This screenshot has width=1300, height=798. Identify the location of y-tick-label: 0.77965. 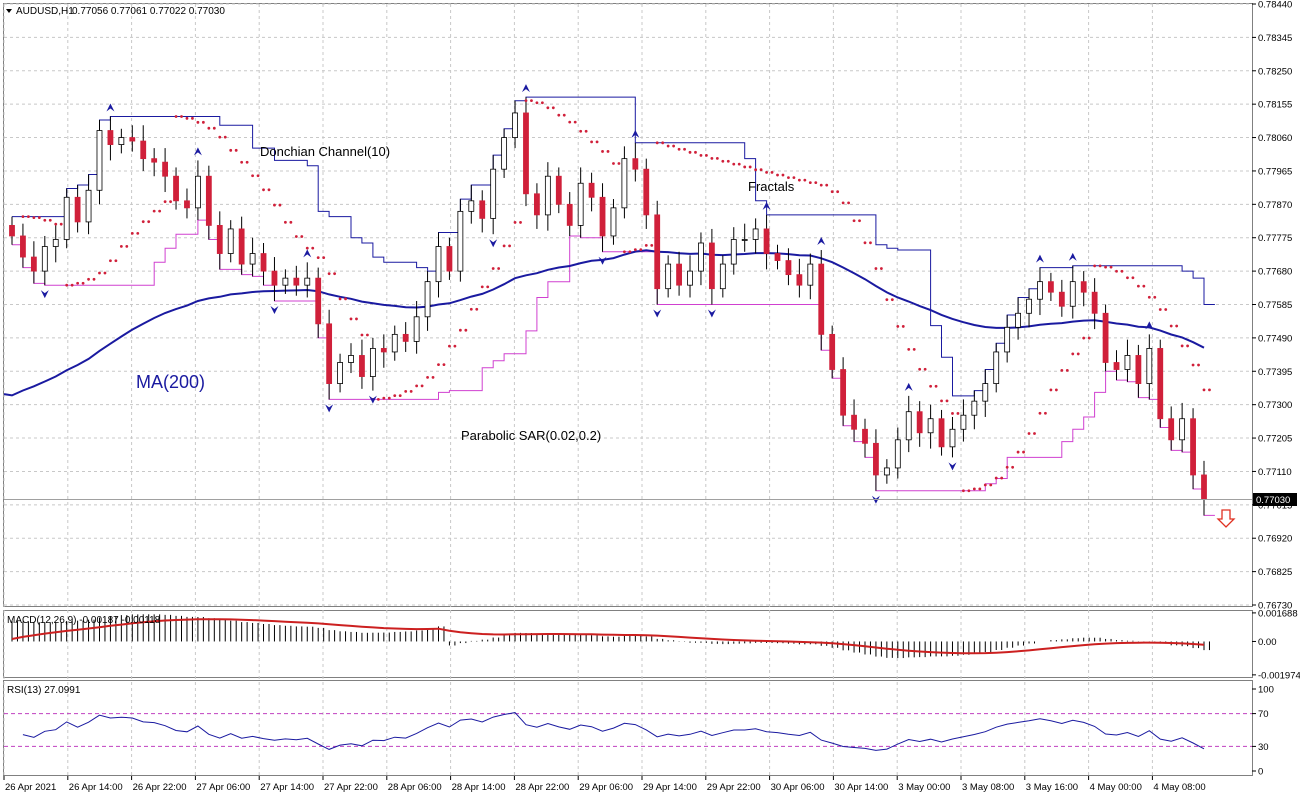
(1275, 171).